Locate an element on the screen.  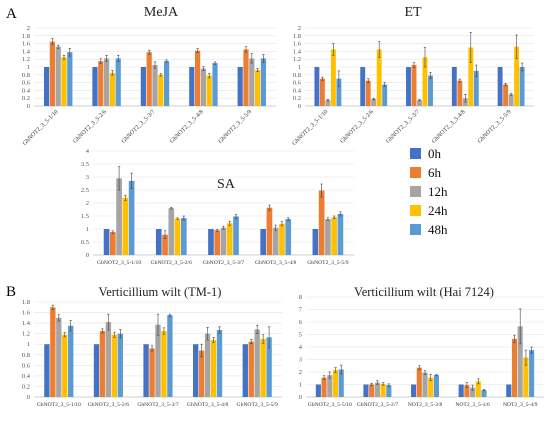
y-tick-label: 1.8 is located at coordinates (297, 36).